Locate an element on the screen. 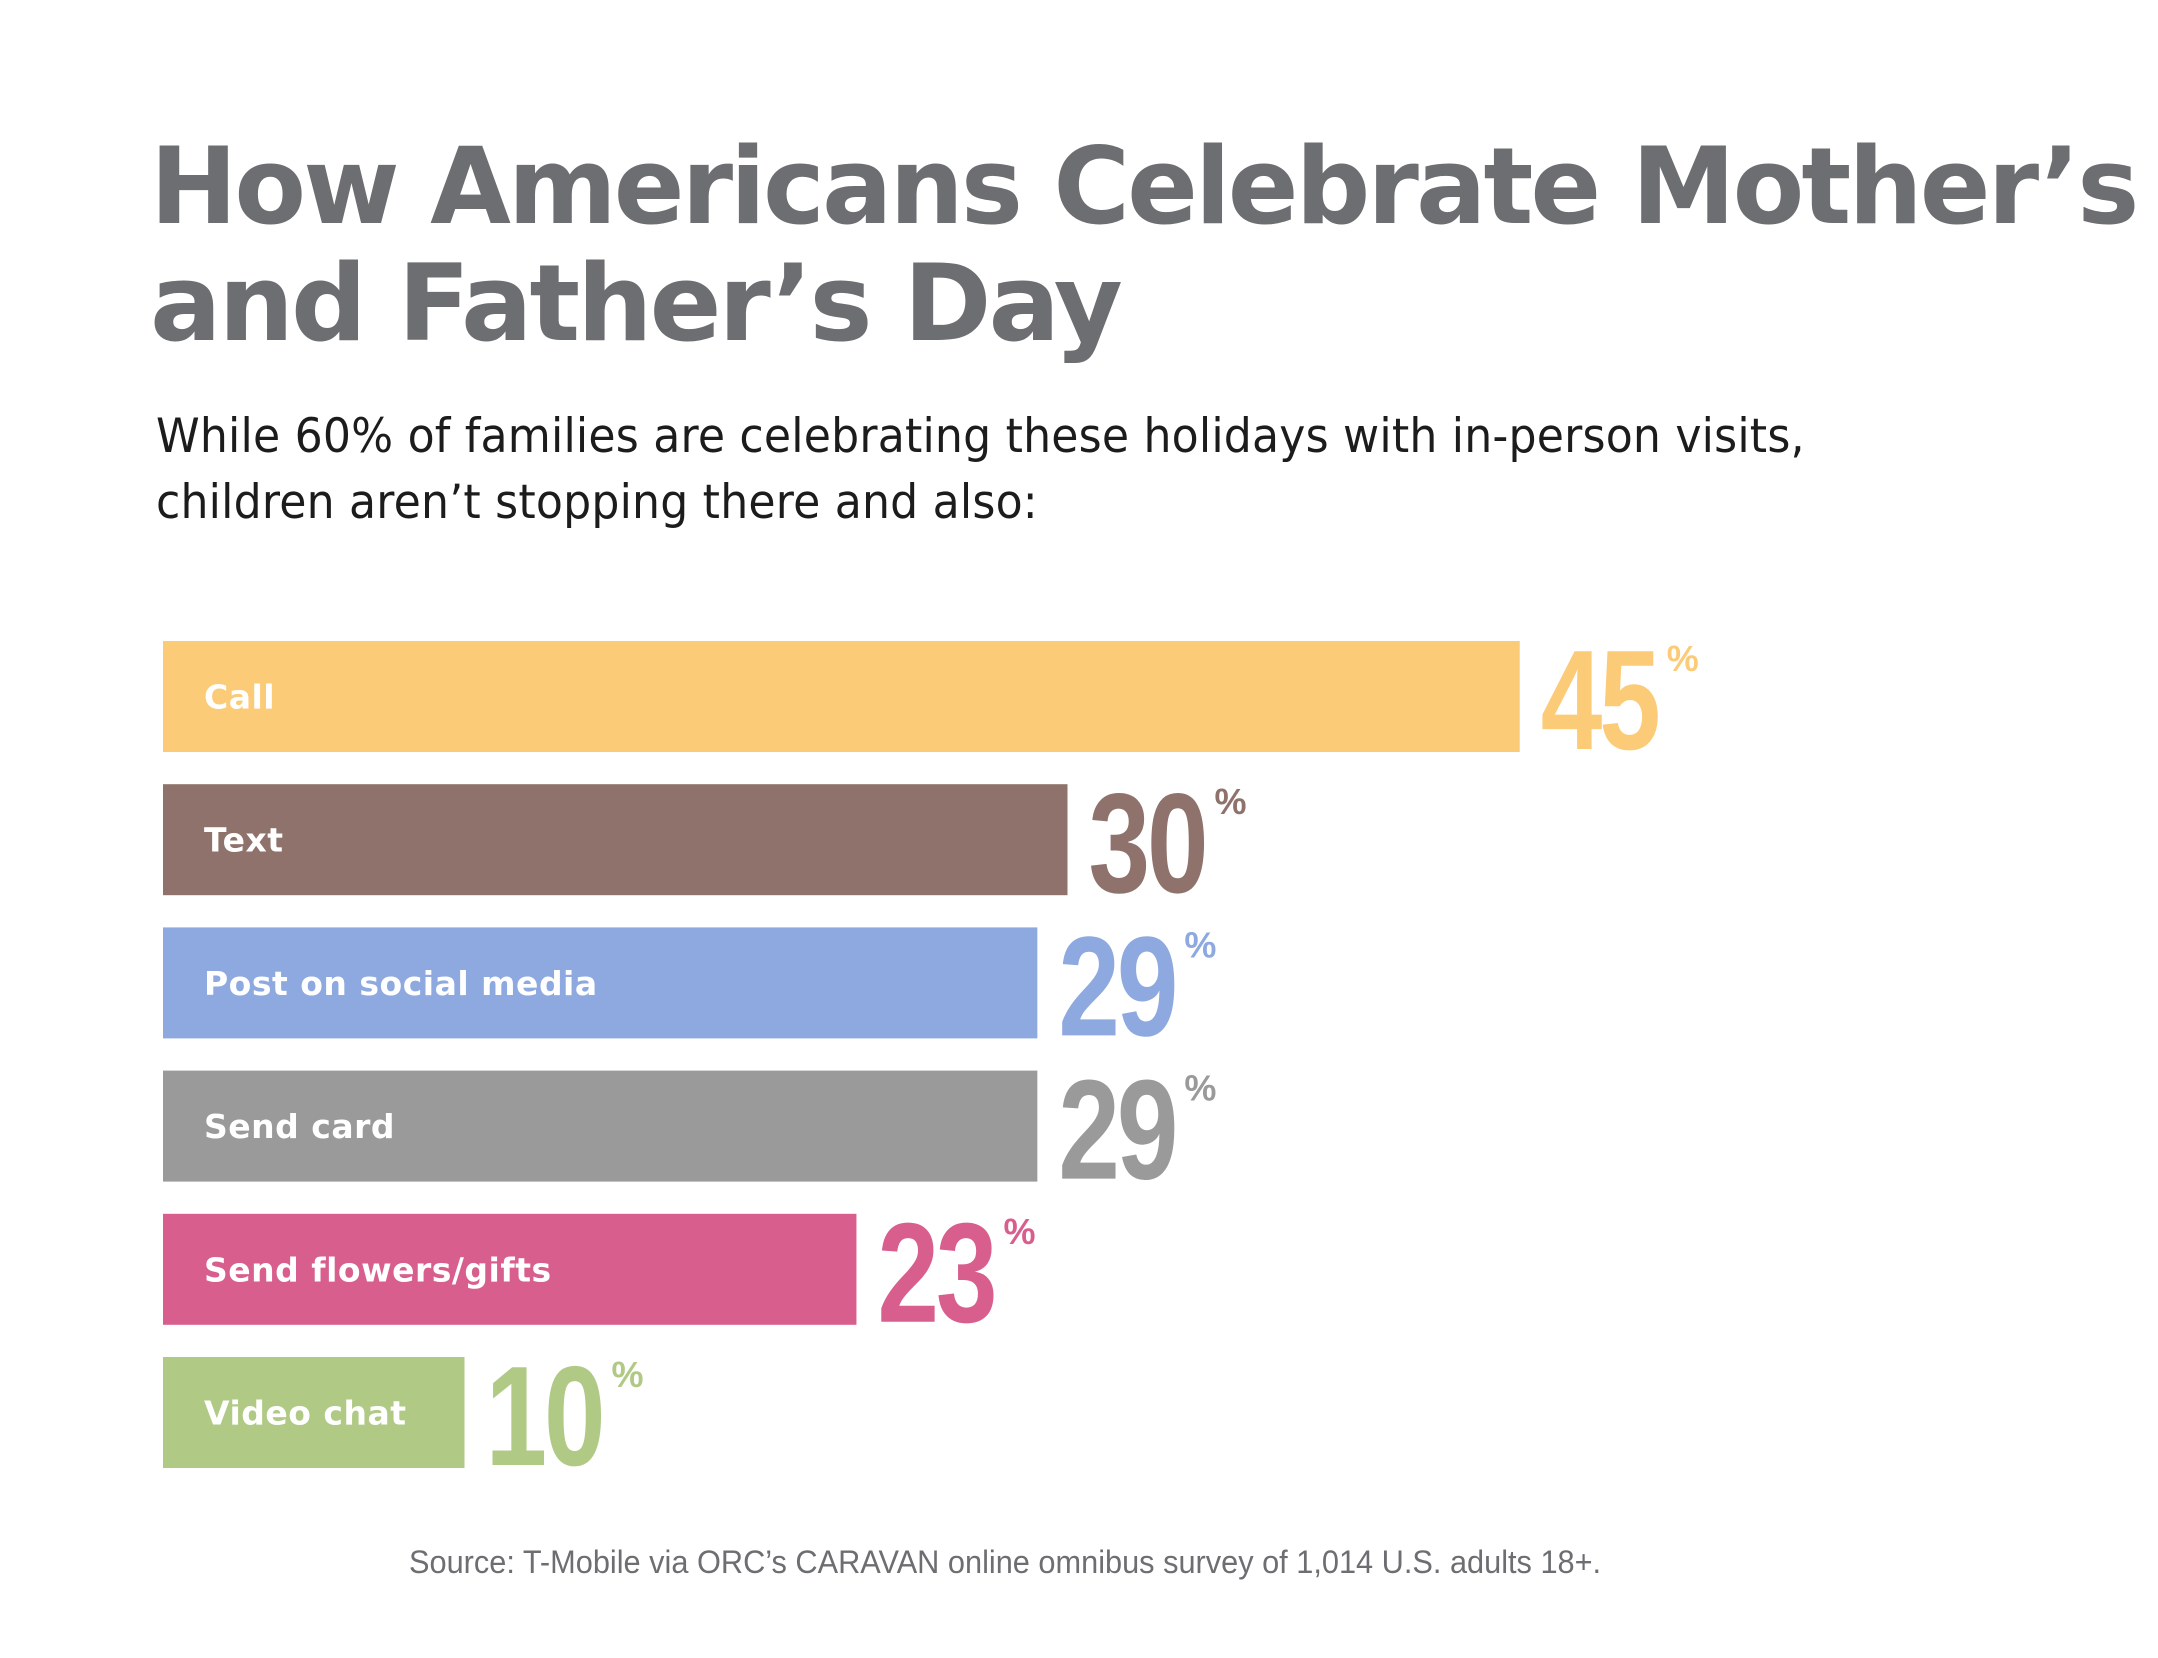 The height and width of the screenshot is (1658, 2158). bar-category-label: Post on social media is located at coordinates (401, 983).